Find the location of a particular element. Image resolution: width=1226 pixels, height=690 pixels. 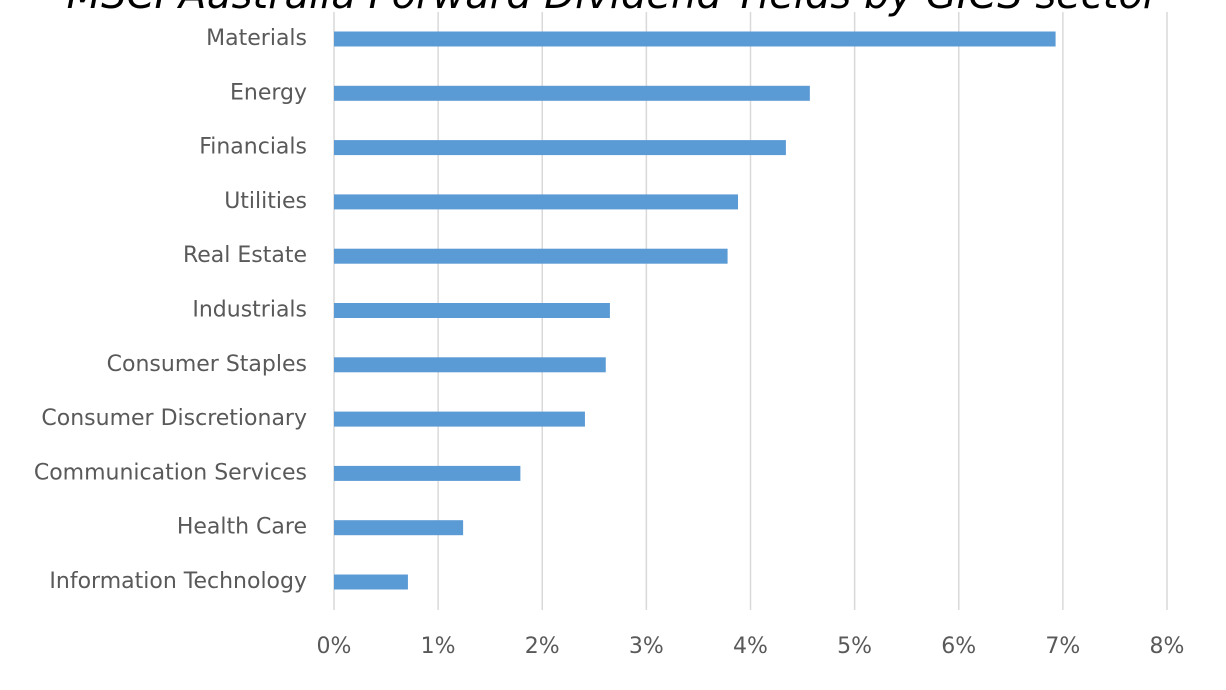

x-tick-label: 4% is located at coordinates (750, 646).